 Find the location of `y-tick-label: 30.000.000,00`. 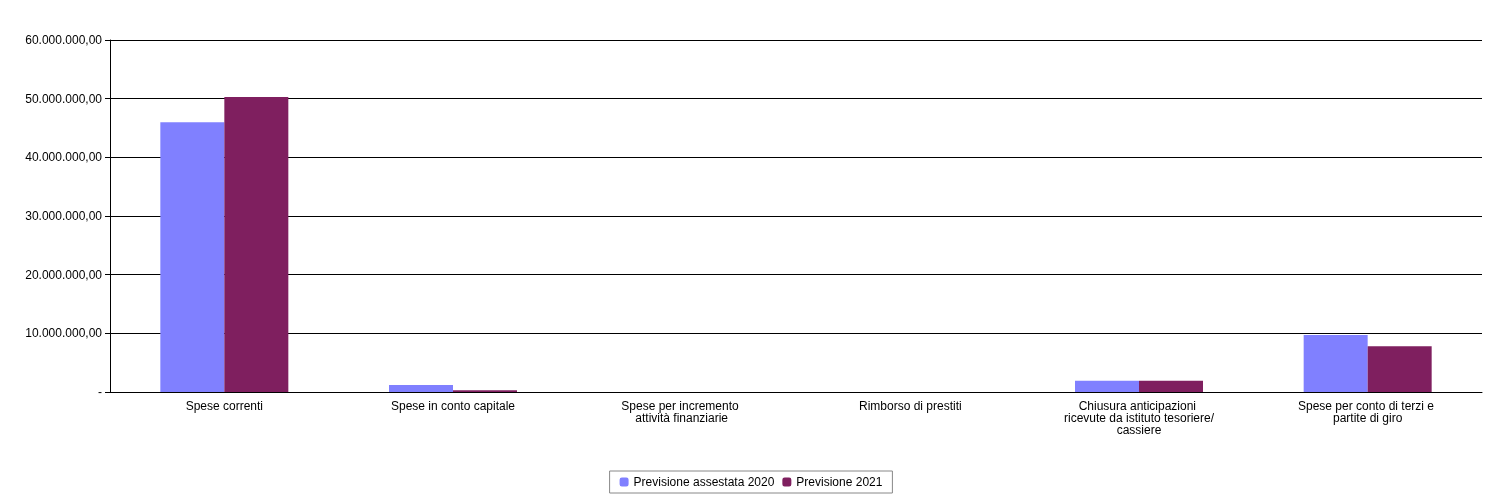

y-tick-label: 30.000.000,00 is located at coordinates (64, 216).